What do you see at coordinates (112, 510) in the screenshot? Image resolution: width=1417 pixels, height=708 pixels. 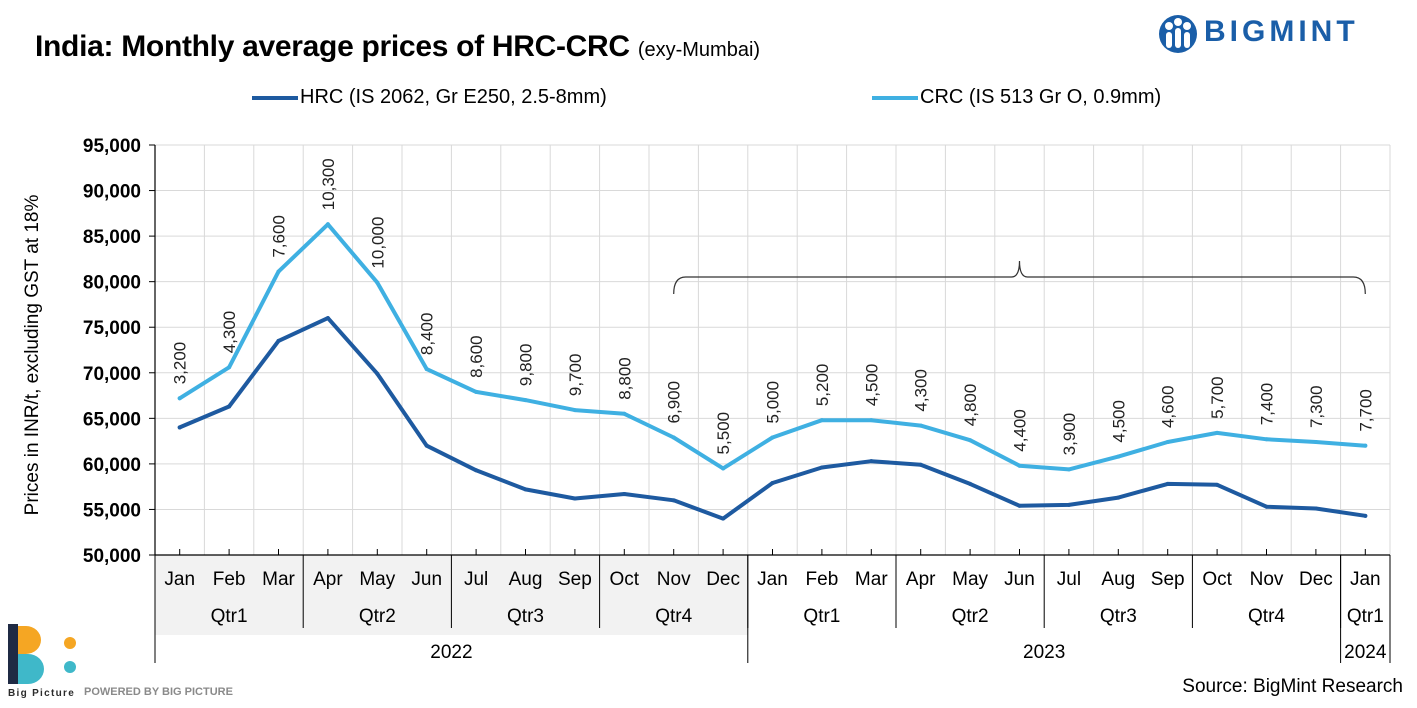 I see `y-tick-label: 55,000` at bounding box center [112, 510].